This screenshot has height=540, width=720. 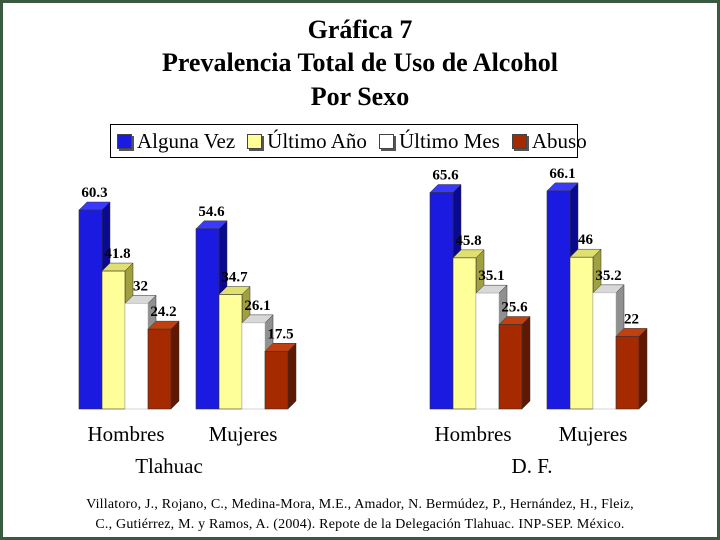 What do you see at coordinates (449, 140) in the screenshot?
I see `legend-label-ultimo-mes: Último Mes` at bounding box center [449, 140].